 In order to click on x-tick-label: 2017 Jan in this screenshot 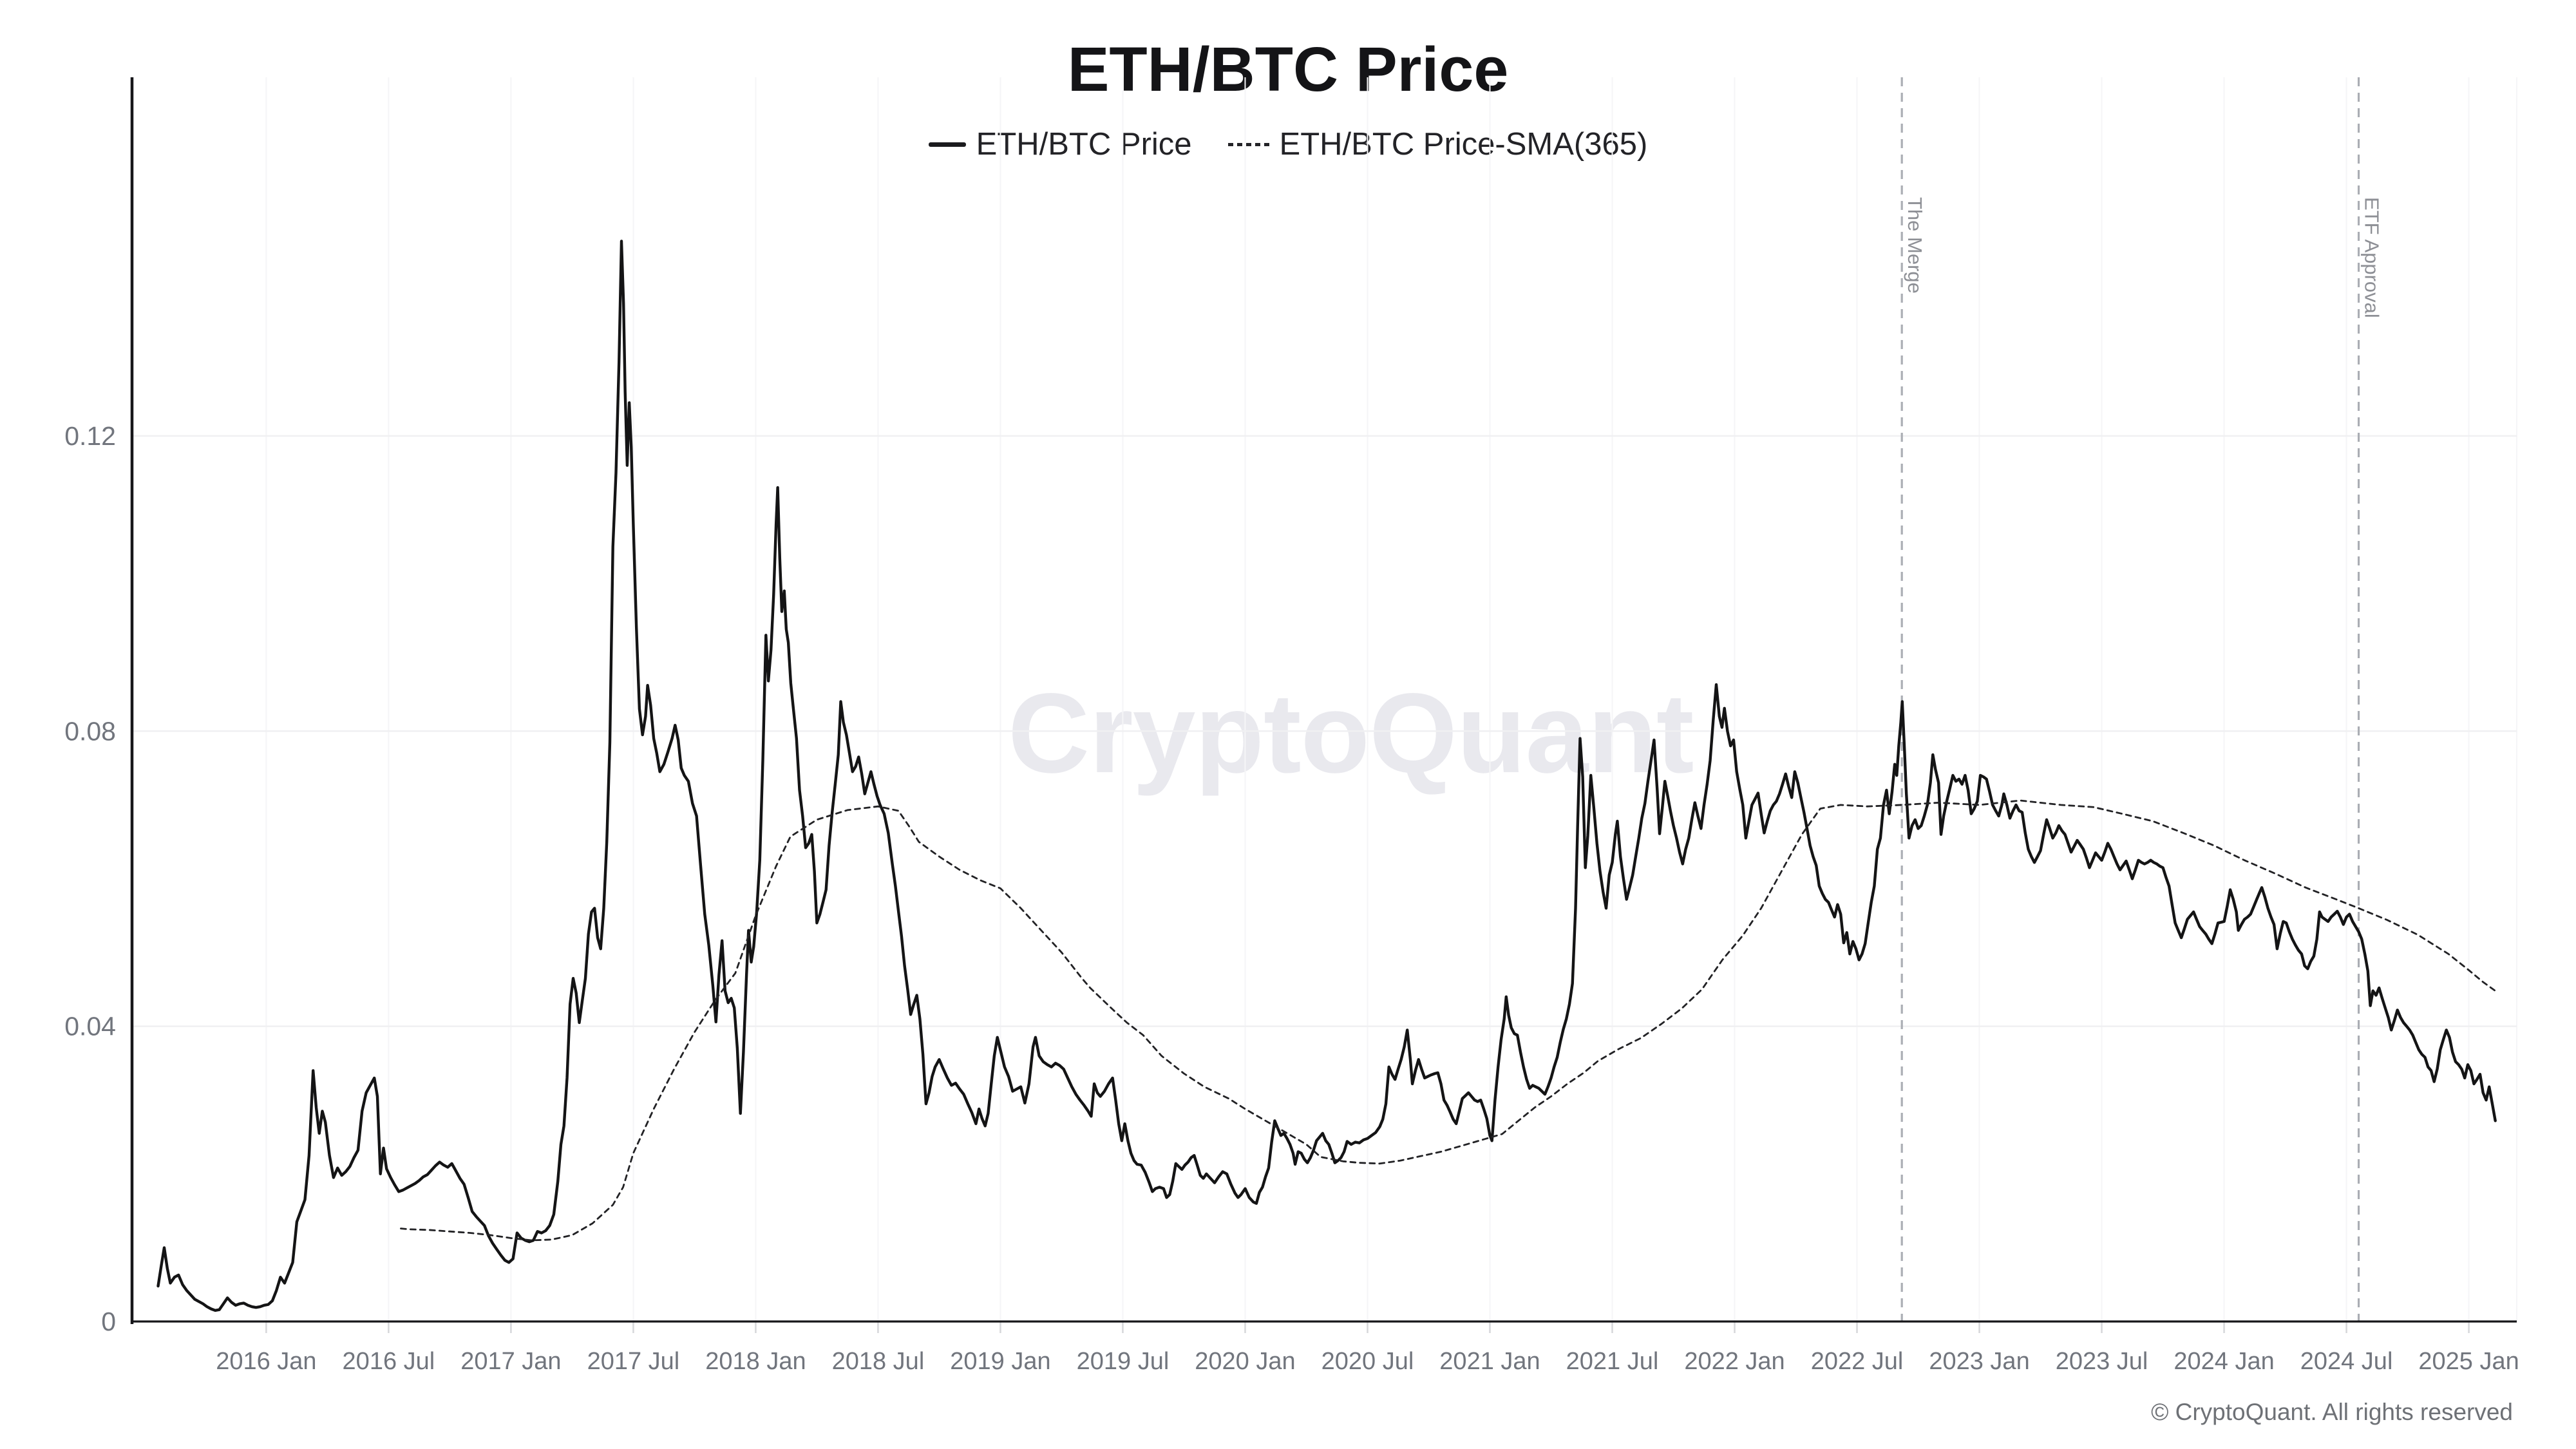, I will do `click(511, 1362)`.